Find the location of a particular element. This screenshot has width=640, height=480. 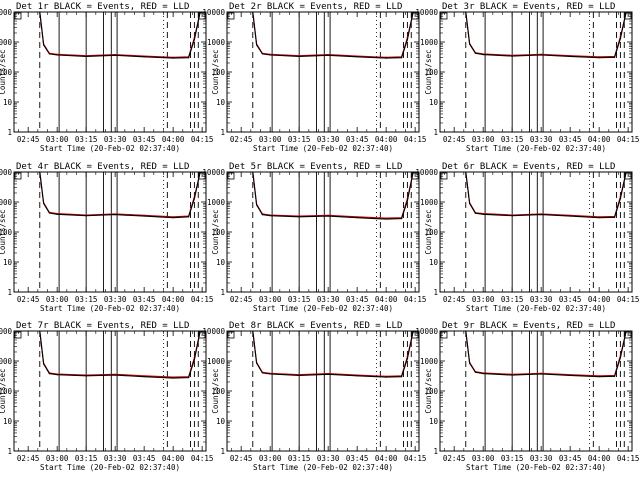

panel-title: Det 8r BLACK = Events, RED = LLD is located at coordinates (315, 326).